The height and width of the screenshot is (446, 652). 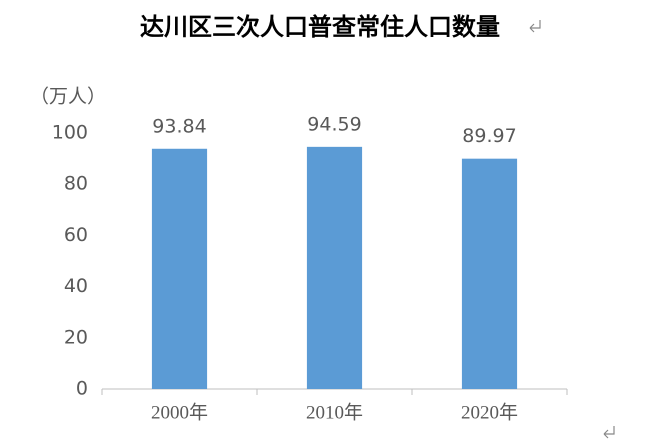 What do you see at coordinates (68, 97) in the screenshot?
I see `y-axis-label: （万人）` at bounding box center [68, 97].